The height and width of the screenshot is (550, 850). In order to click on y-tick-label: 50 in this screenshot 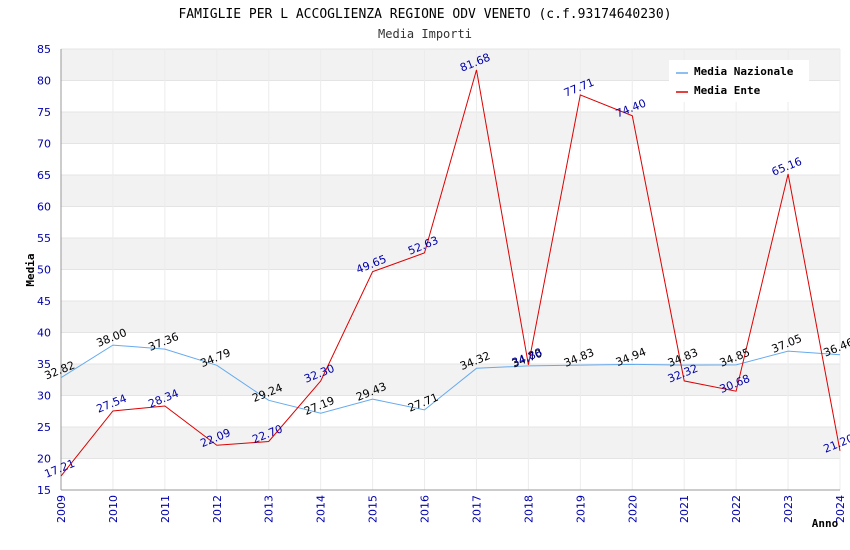, I will do `click(44, 270)`.